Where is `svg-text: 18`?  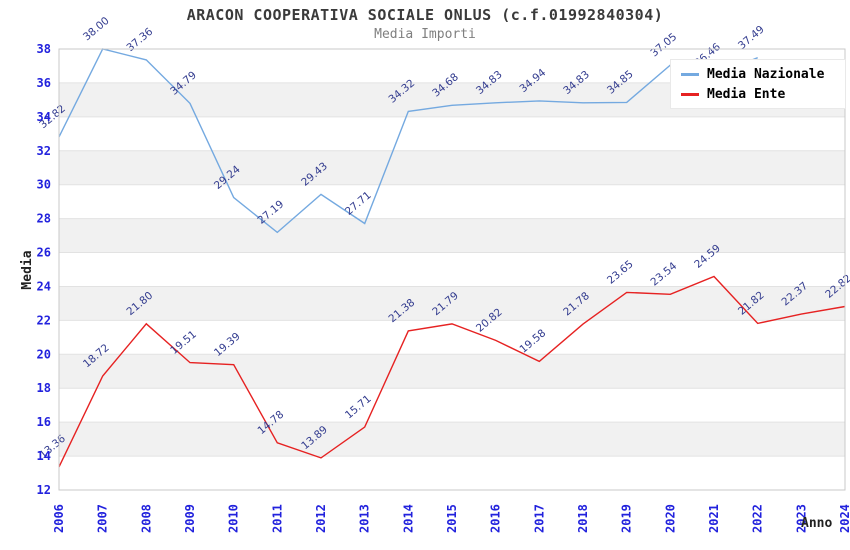
svg-text: 18 is located at coordinates (44, 388).